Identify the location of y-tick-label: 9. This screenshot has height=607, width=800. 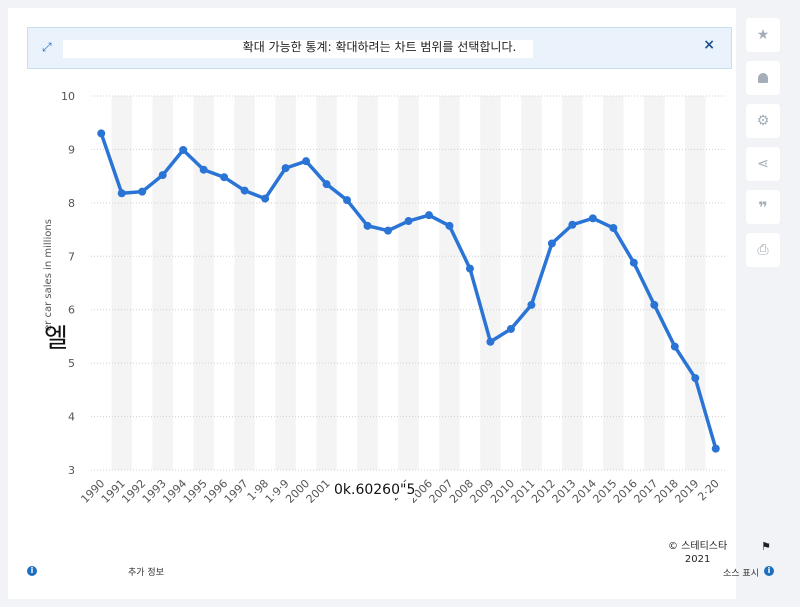
(71, 149).